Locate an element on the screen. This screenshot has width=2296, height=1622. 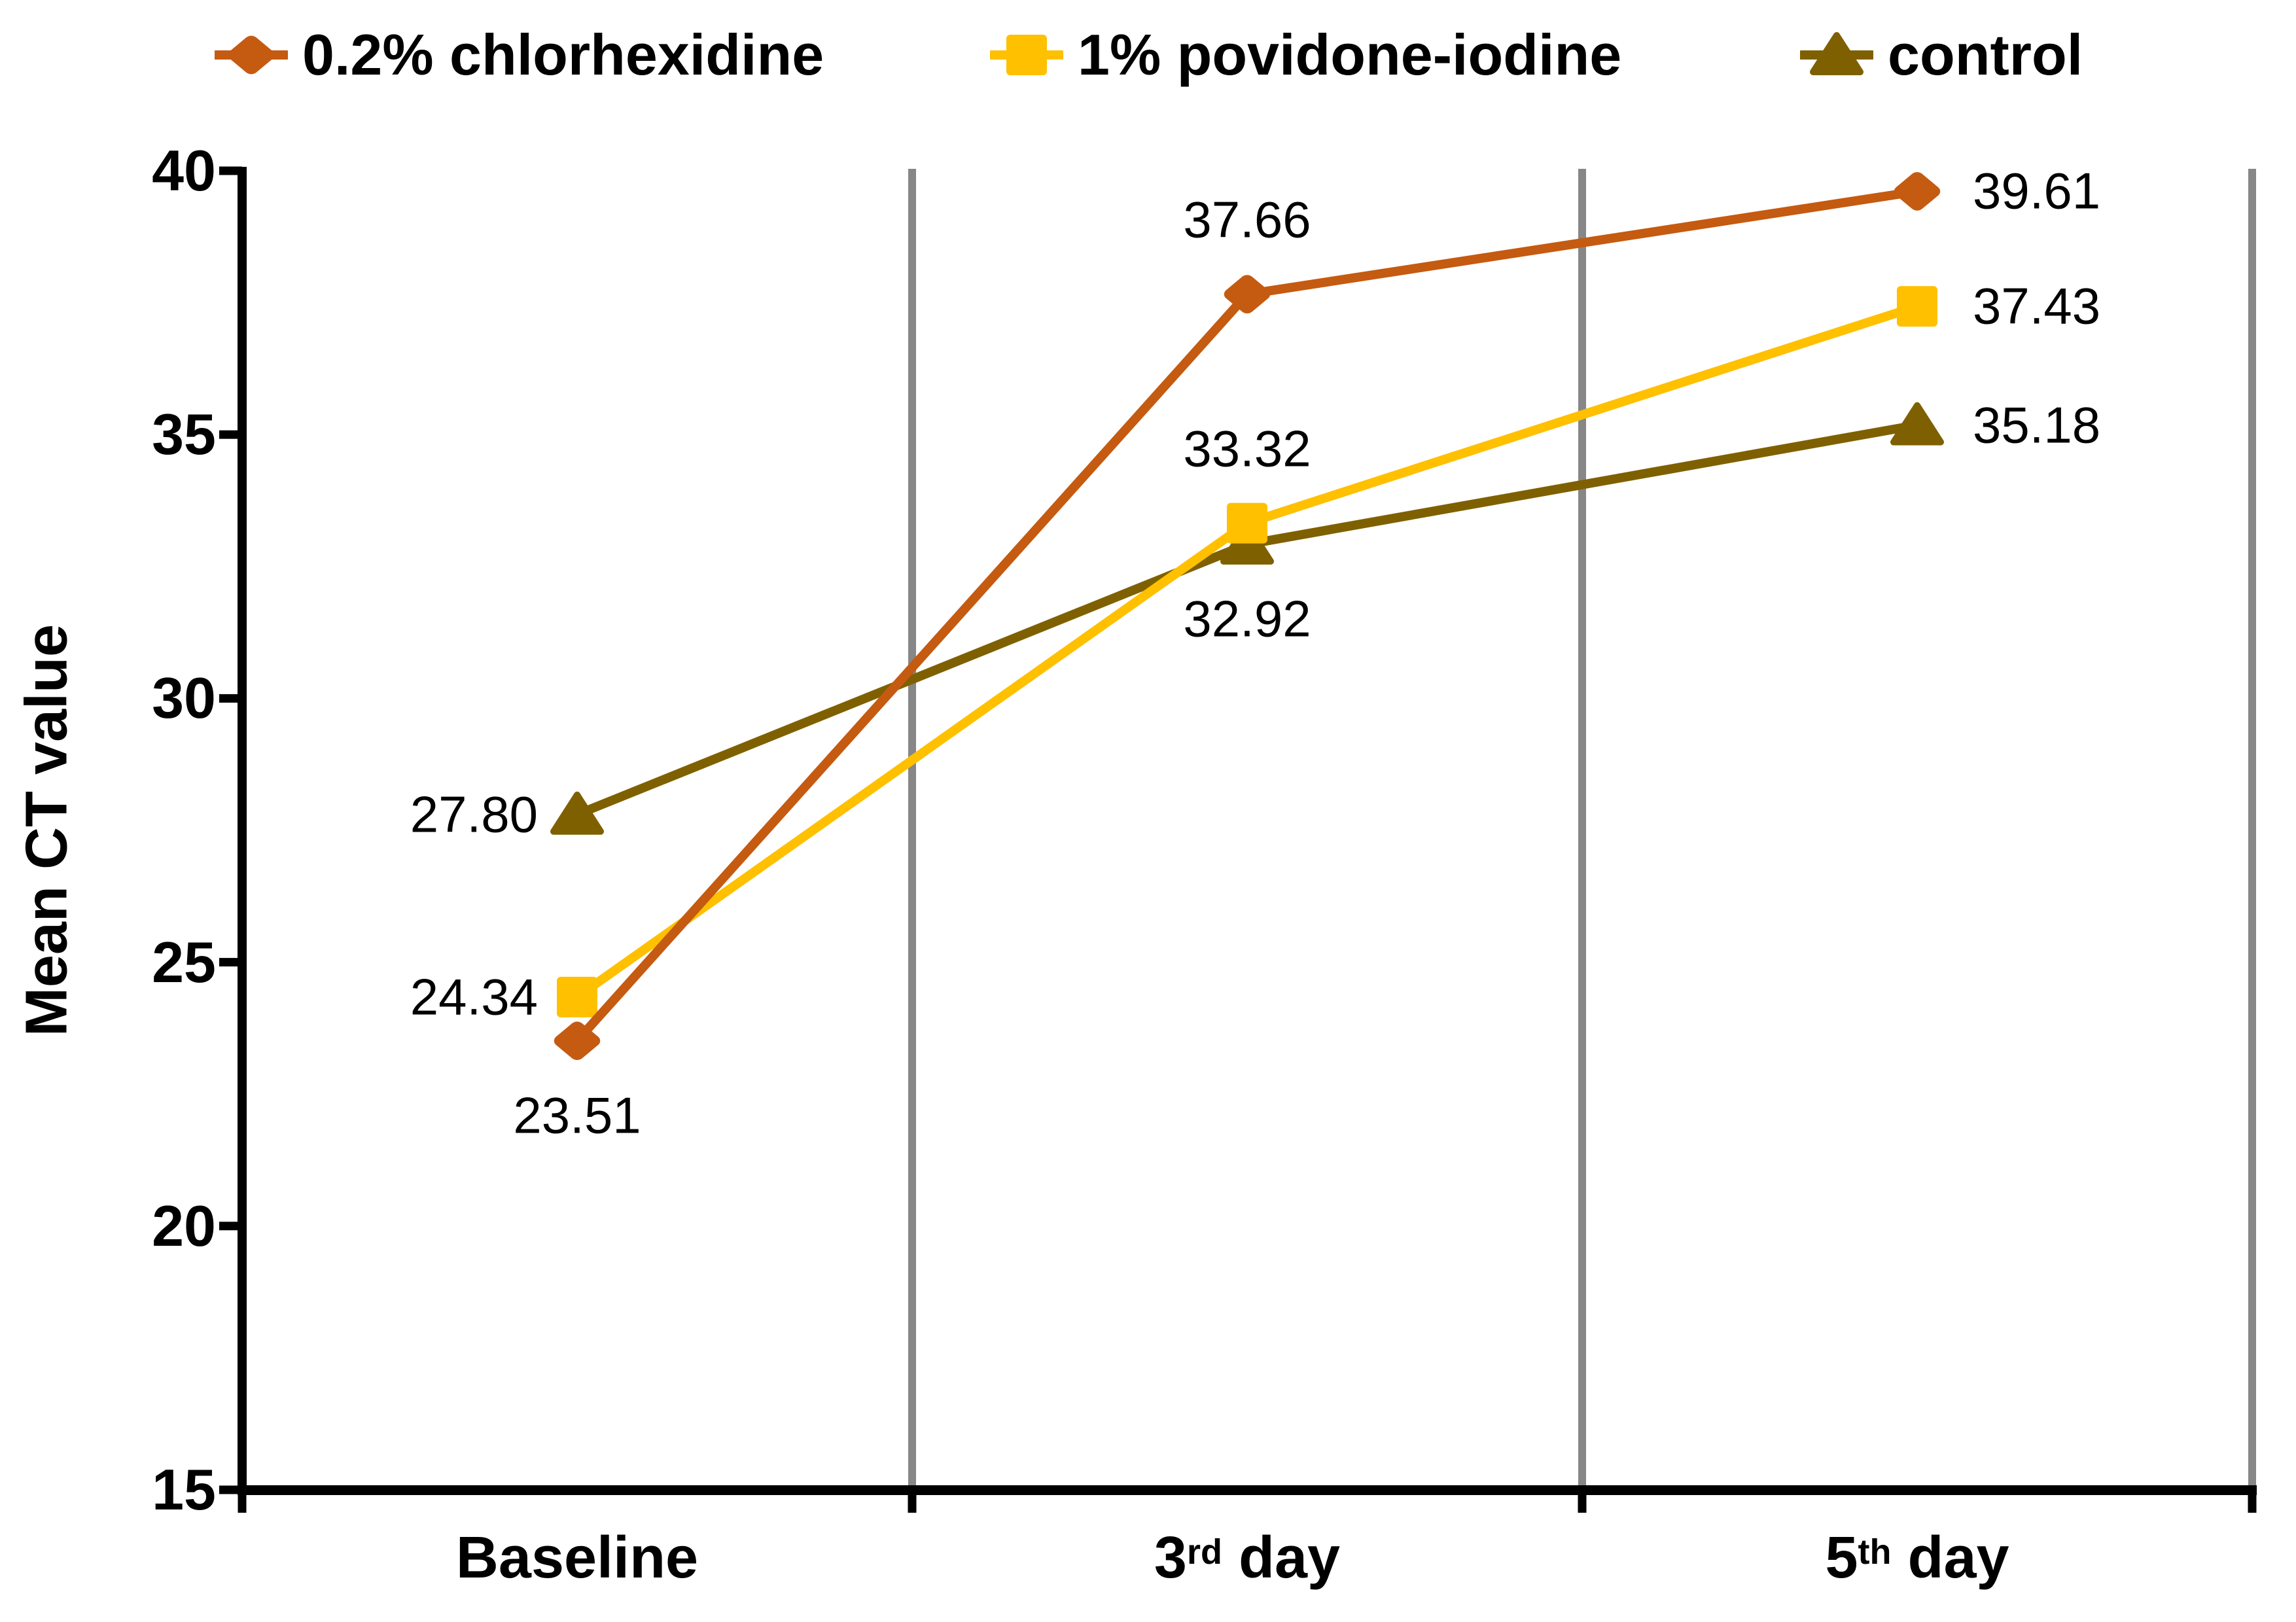
legend-item-povidone-iodine: 1% povidone-iodine is located at coordinates (1305, 55).